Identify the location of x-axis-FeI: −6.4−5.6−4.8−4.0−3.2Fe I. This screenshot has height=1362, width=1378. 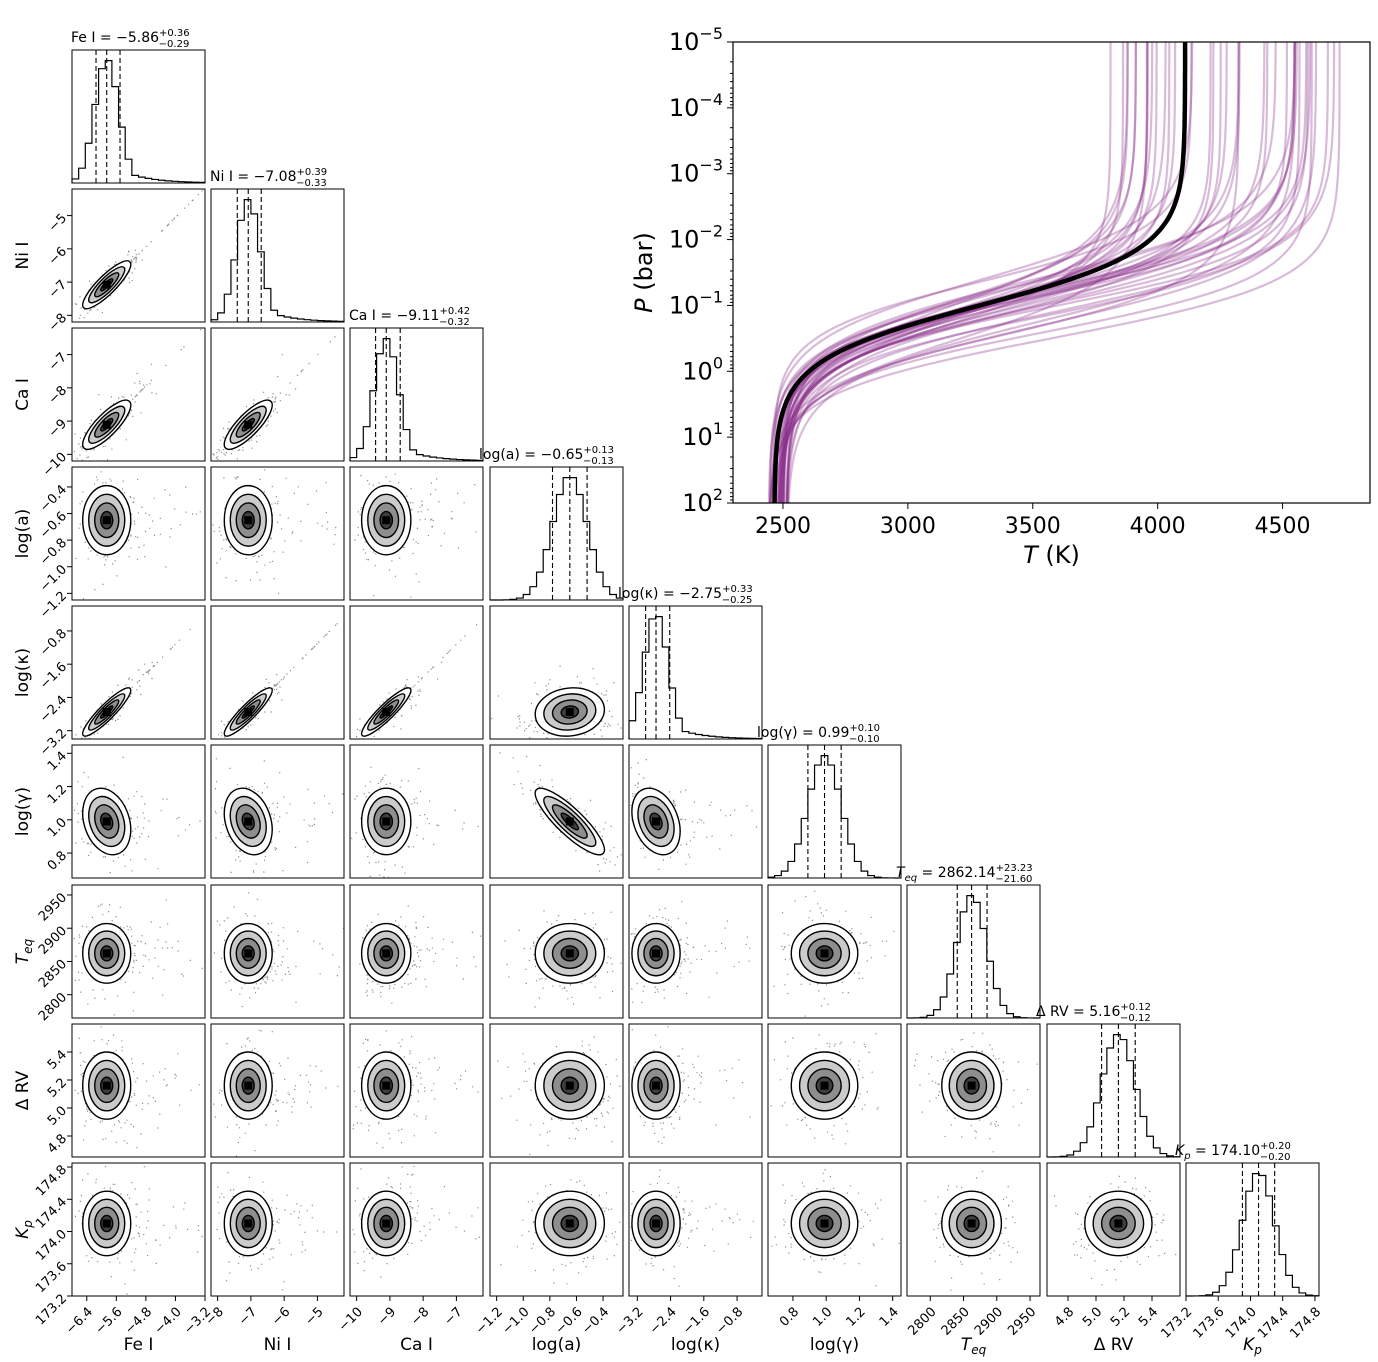
(138, 1325).